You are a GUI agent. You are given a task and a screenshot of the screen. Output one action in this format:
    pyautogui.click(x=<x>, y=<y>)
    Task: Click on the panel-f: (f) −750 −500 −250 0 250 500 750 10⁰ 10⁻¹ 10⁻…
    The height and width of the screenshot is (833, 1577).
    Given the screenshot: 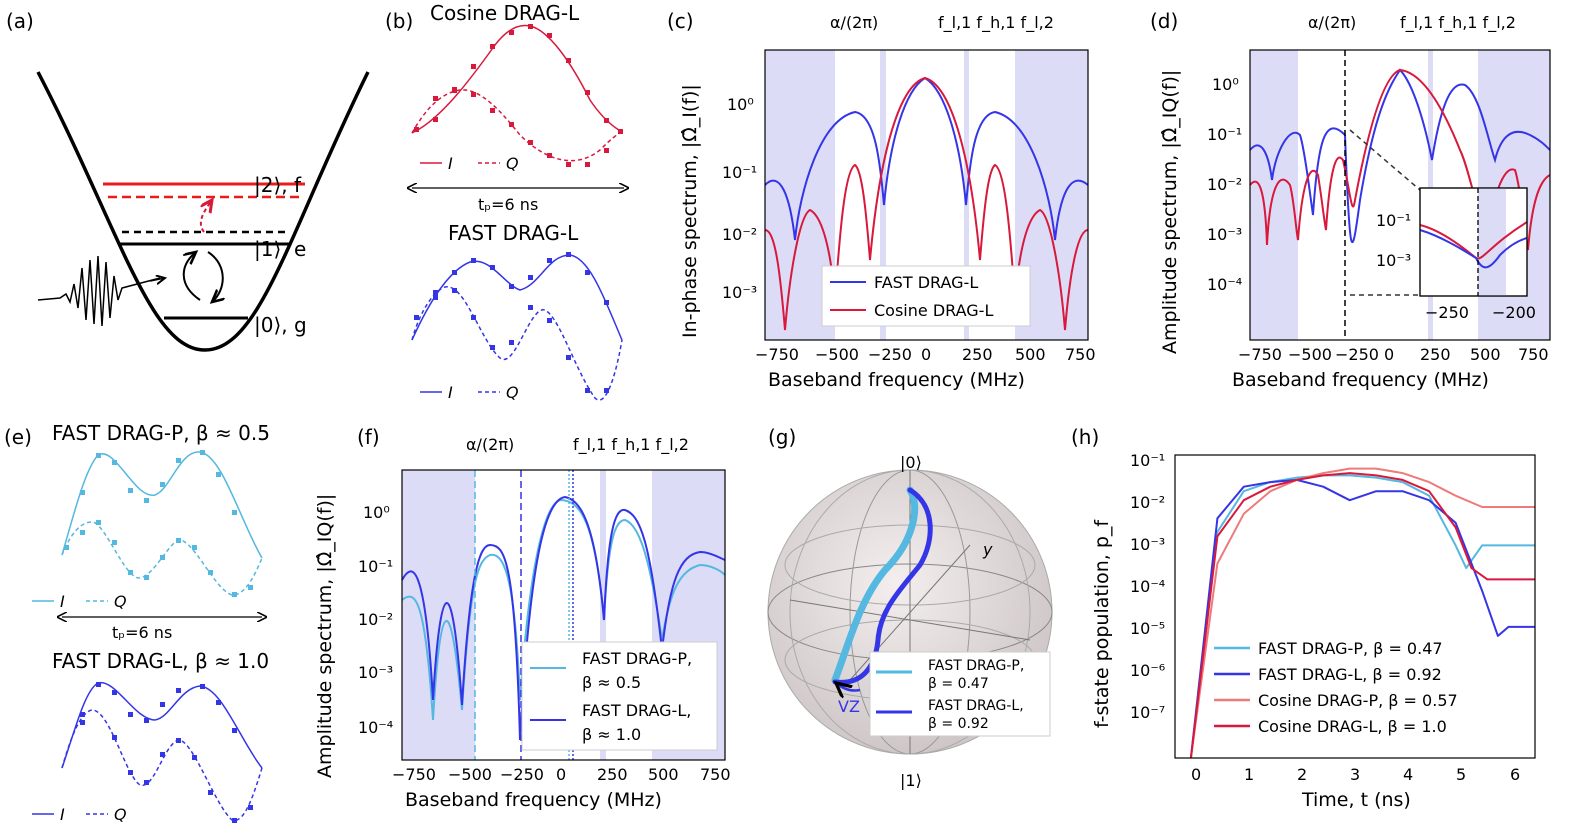 What is the action you would take?
    pyautogui.click(x=522, y=618)
    